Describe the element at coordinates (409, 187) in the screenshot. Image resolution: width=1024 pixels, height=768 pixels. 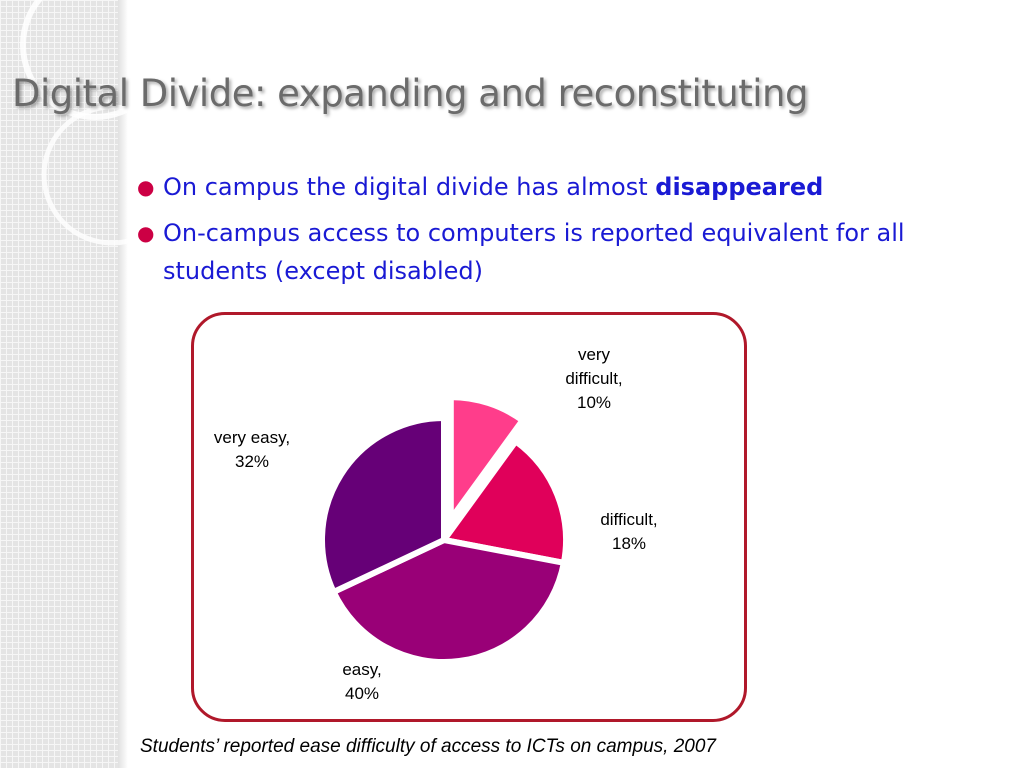
I see `bullet-1-text: On campus the digital divide has almost` at that location.